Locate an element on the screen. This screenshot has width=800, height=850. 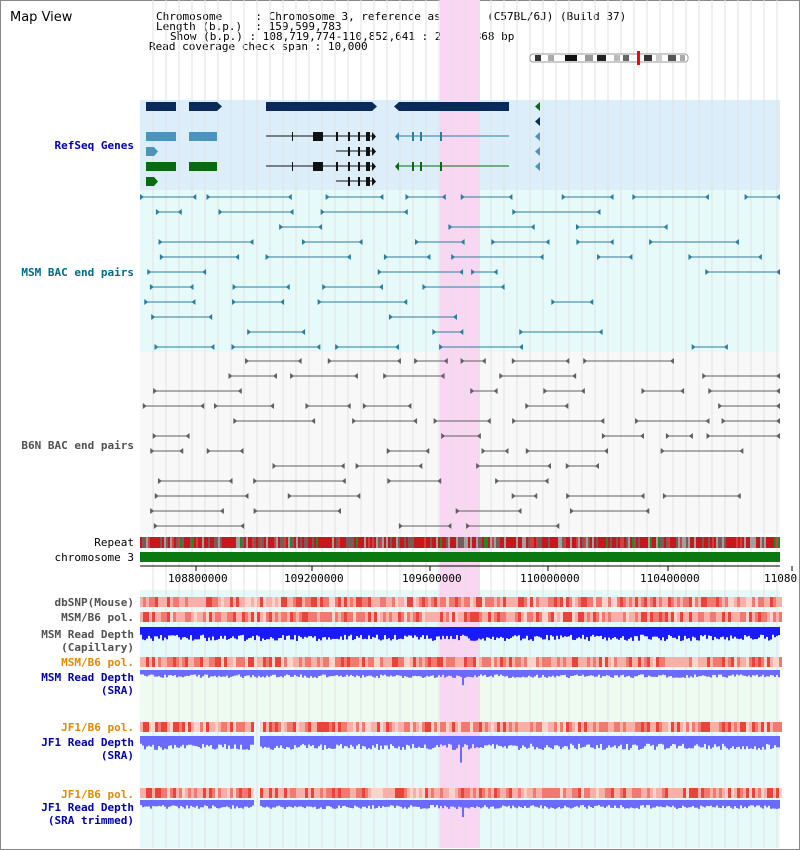
page-title: Map View is located at coordinates (41, 17).